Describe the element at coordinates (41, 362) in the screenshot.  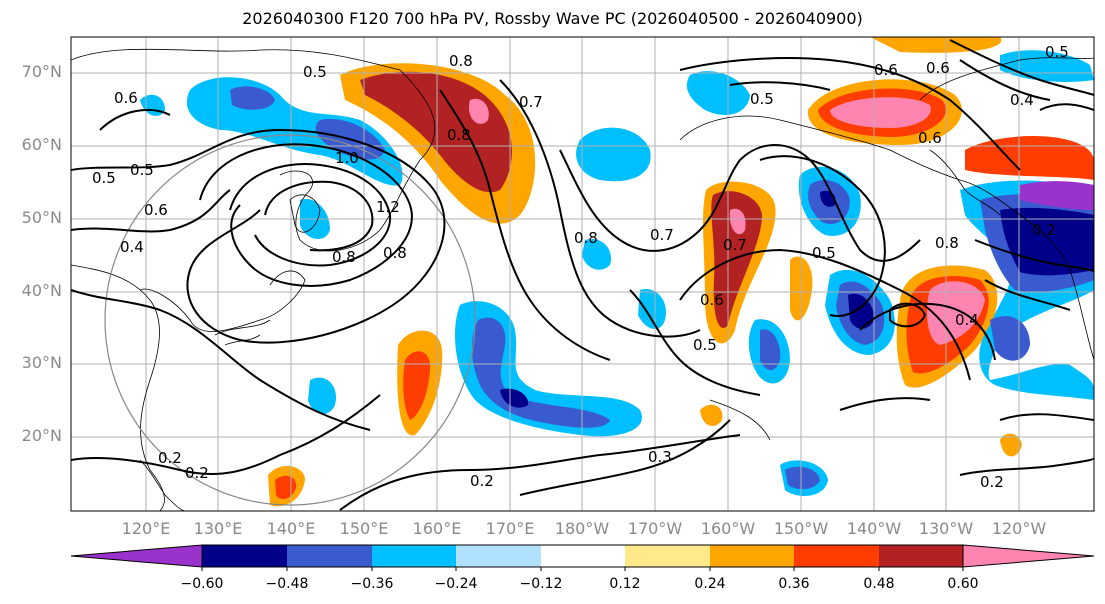
I see `lat-label: 30°N` at that location.